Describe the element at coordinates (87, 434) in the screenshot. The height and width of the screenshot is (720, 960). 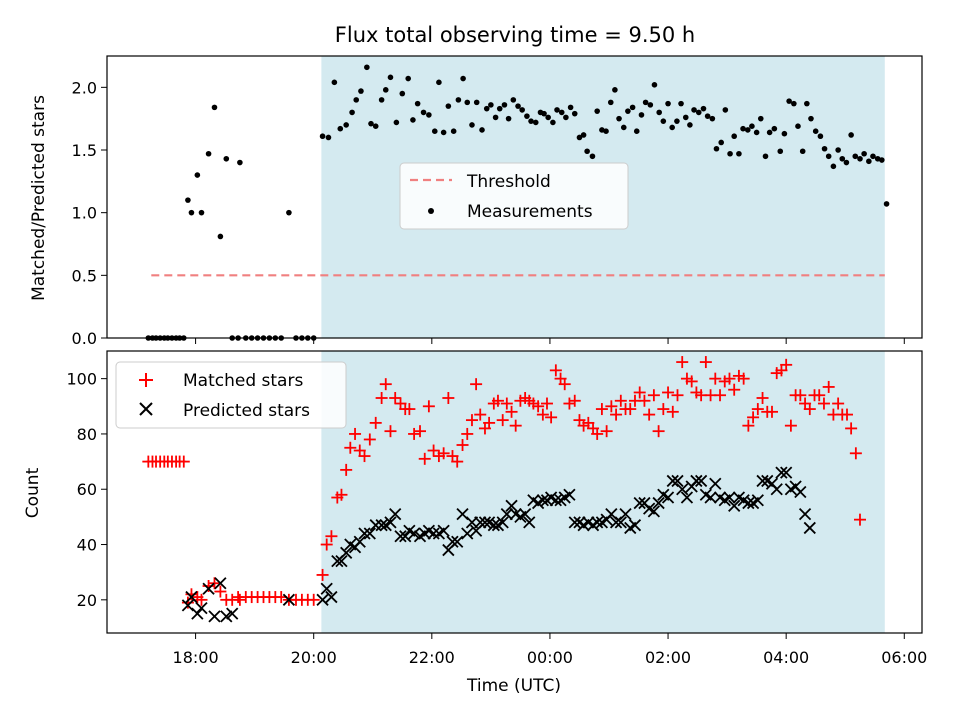
I see `bottom-ytick-label: 80` at that location.